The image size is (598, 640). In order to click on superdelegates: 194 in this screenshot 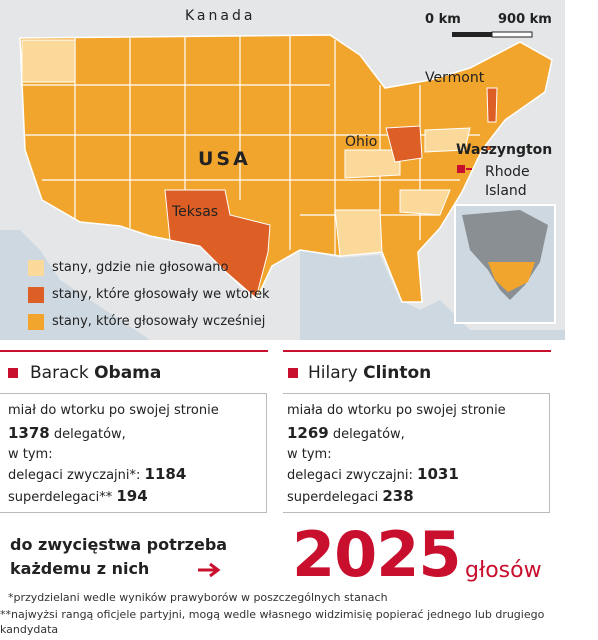, I will do `click(132, 496)`.